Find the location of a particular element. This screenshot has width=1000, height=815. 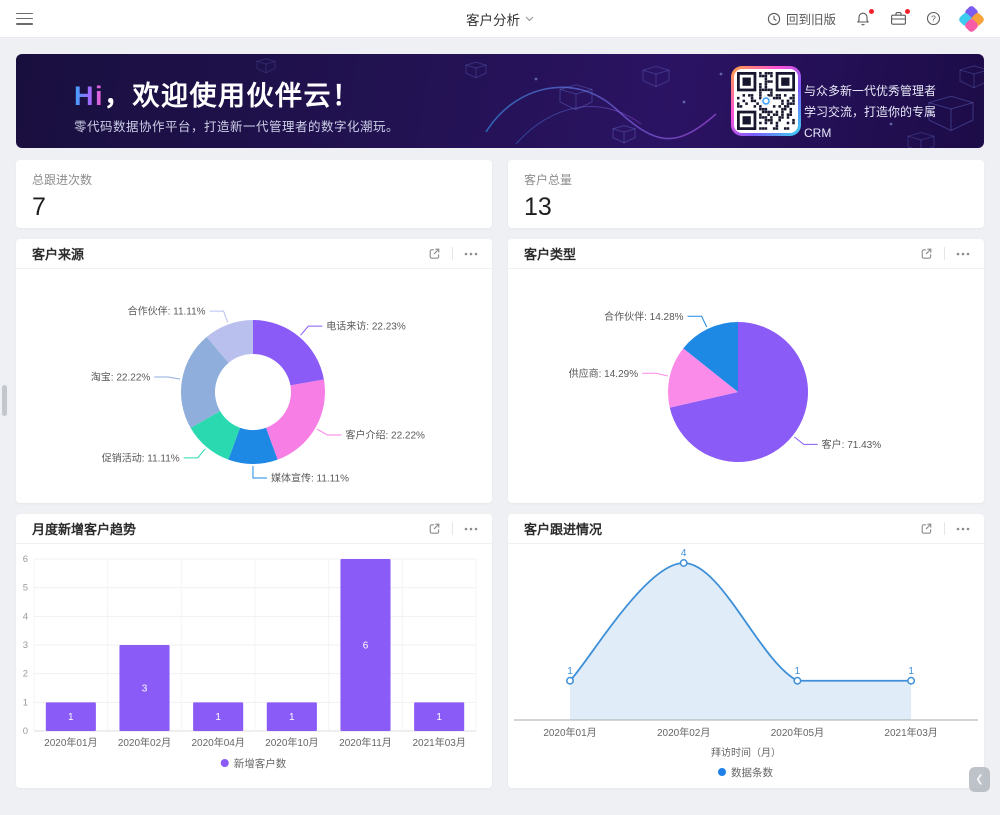

x-axis-title: 拜访时间（月） is located at coordinates (746, 752).